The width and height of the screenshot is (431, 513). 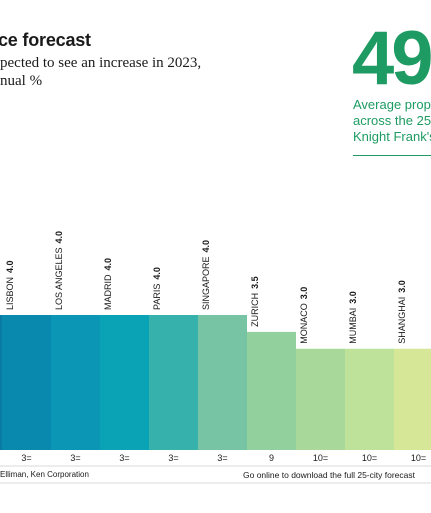 What do you see at coordinates (157, 297) in the screenshot?
I see `category-label-paris: PARIS` at bounding box center [157, 297].